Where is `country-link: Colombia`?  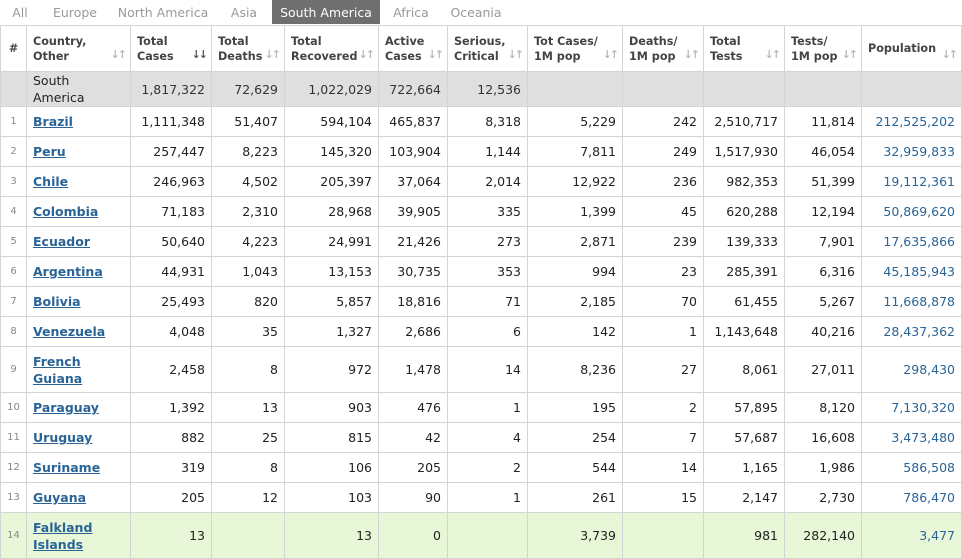
country-link: Colombia is located at coordinates (66, 211).